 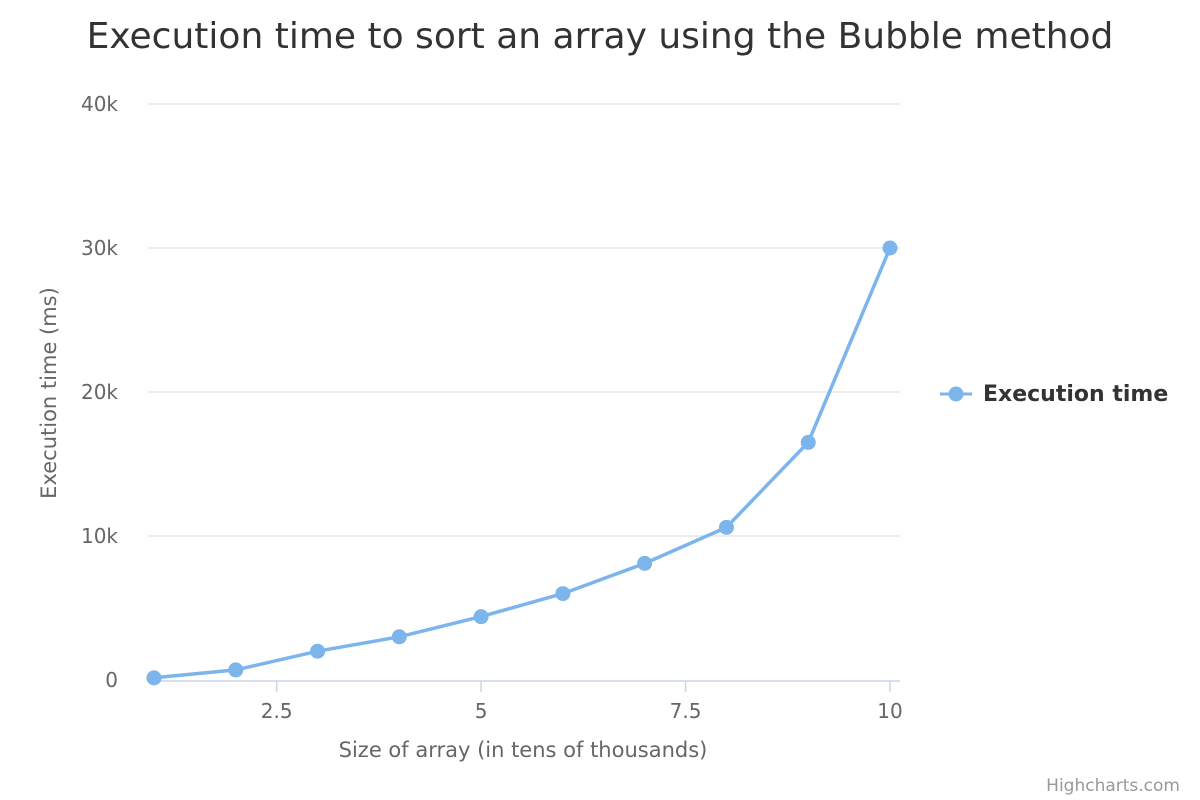 I want to click on y-tick-label: 10k, so click(x=99, y=536).